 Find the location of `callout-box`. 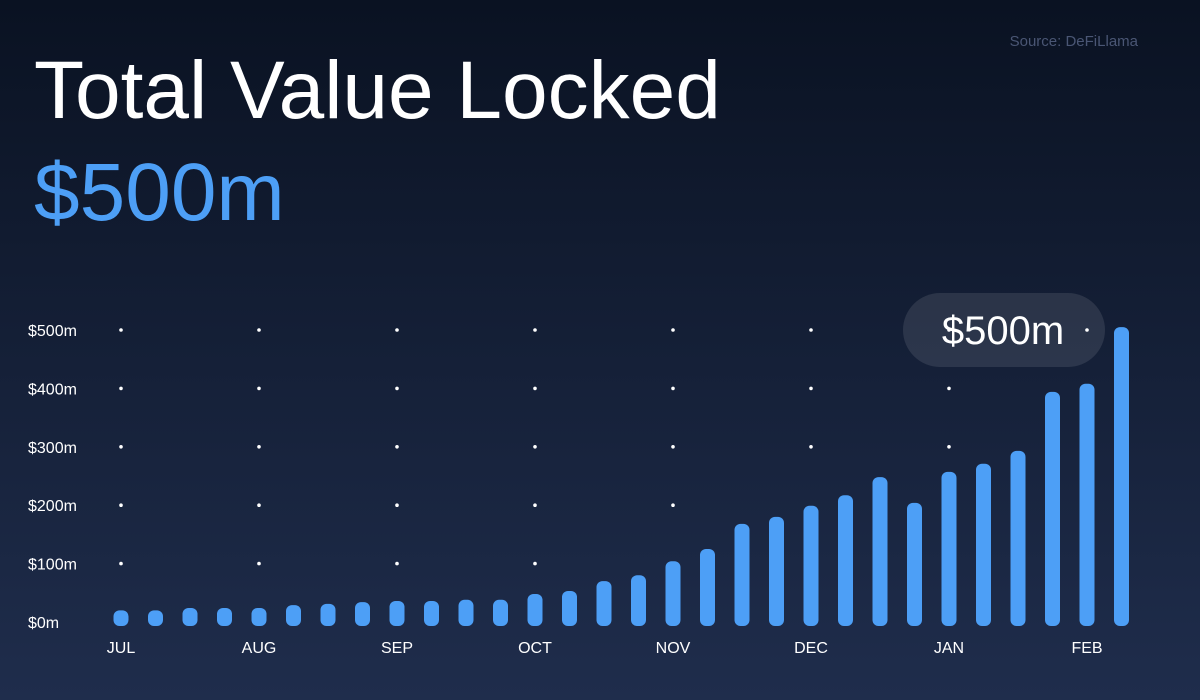

callout-box is located at coordinates (1004, 330).